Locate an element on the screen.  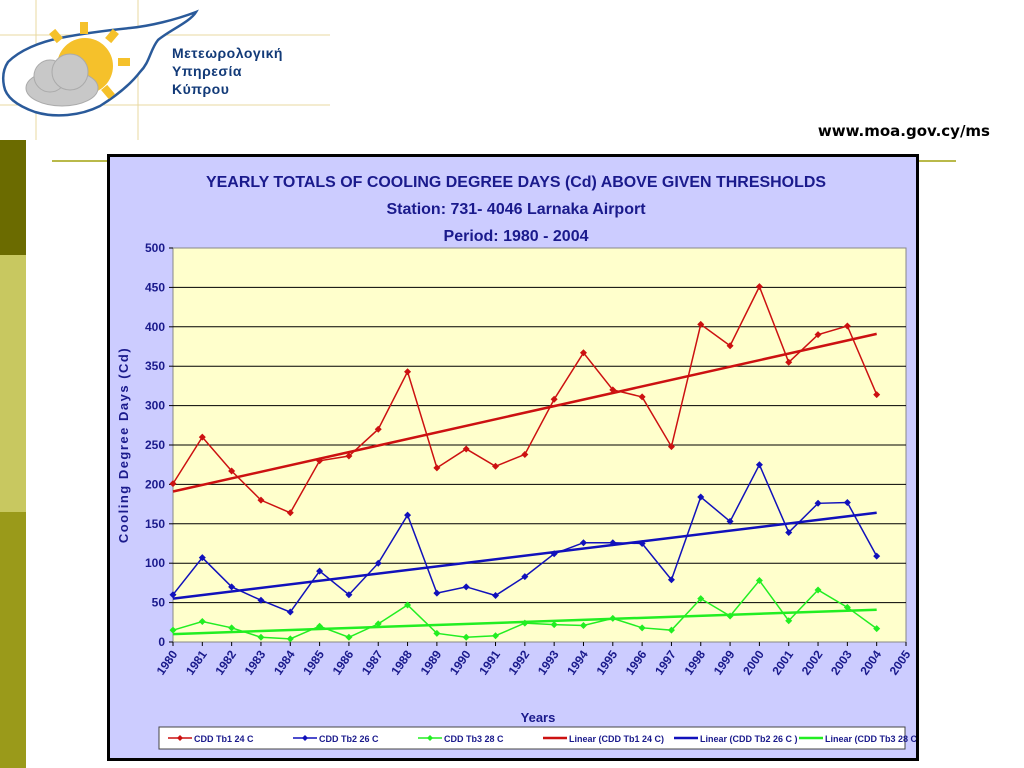
met-service-logo is located at coordinates (165, 70).